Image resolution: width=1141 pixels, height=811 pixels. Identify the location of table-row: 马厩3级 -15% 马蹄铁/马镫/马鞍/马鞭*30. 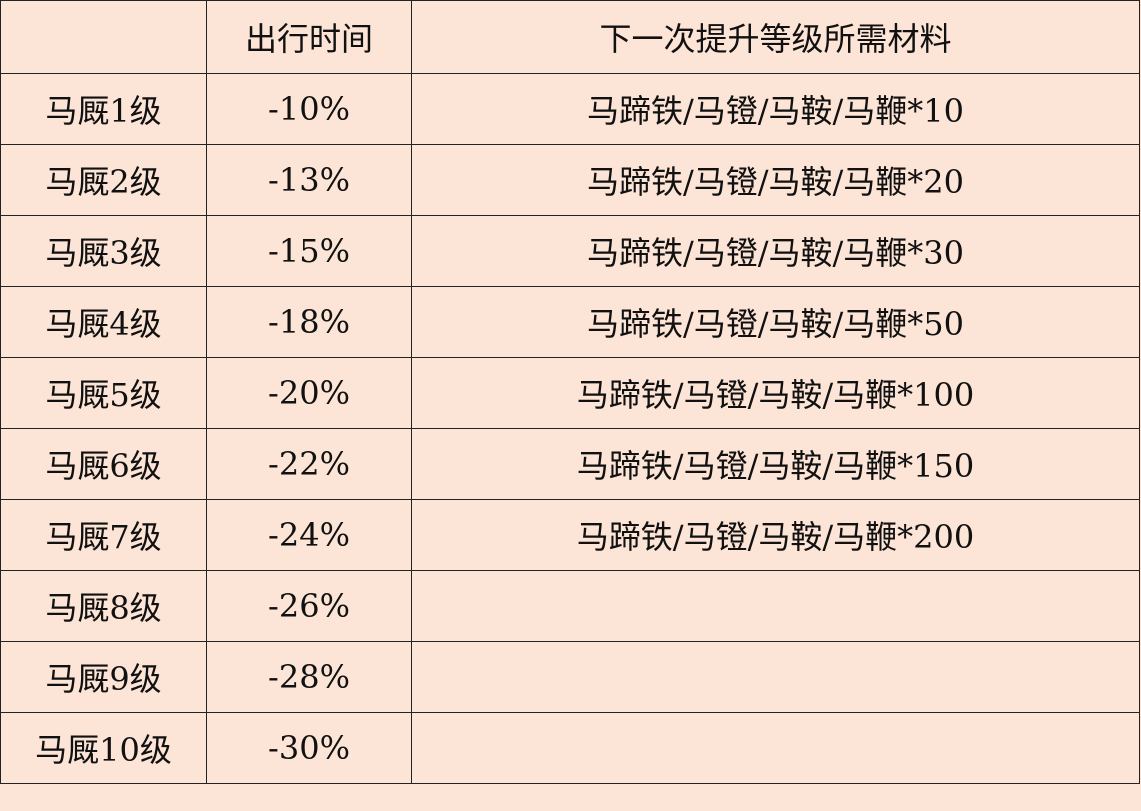
(570, 251).